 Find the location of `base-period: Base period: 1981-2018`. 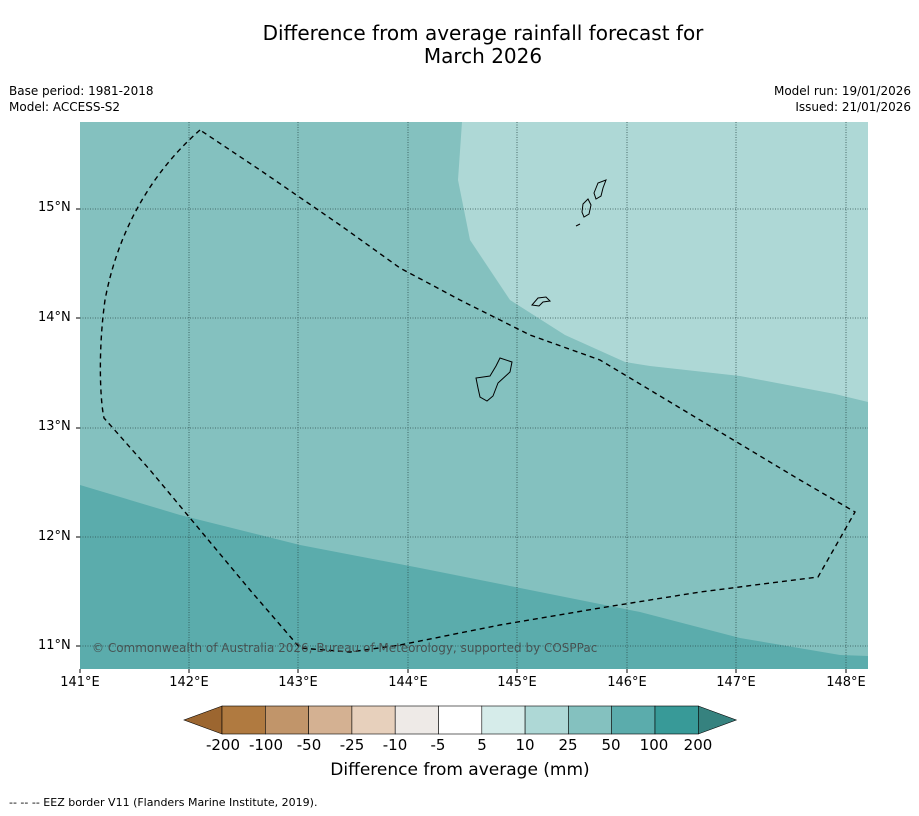

base-period: Base period: 1981-2018 is located at coordinates (81, 91).